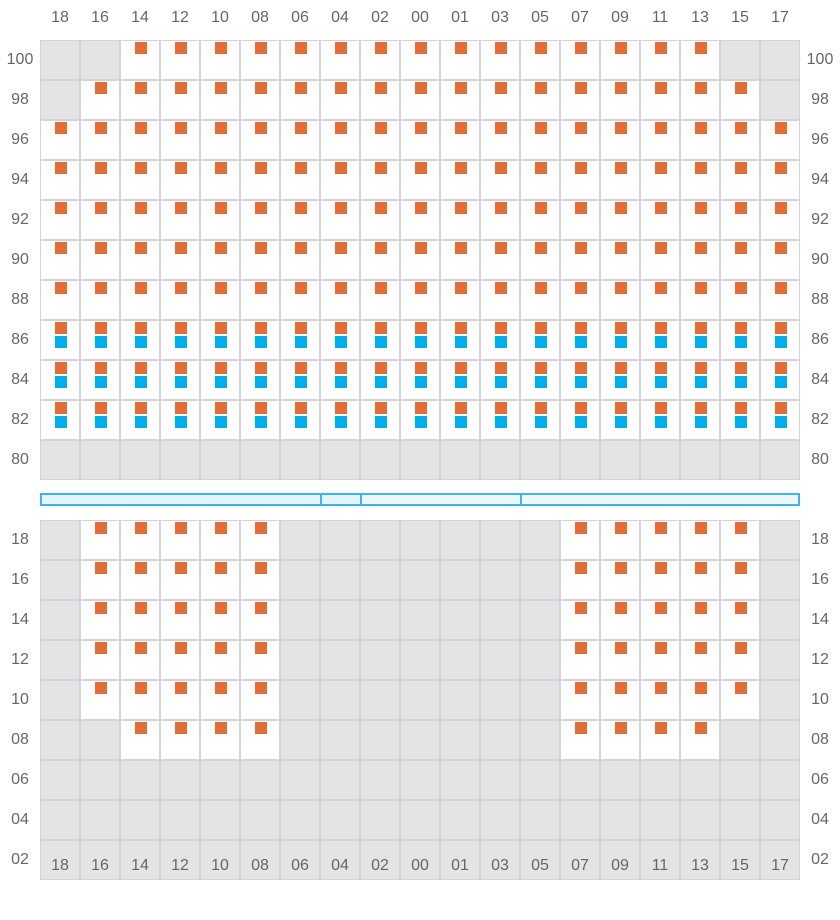  What do you see at coordinates (181, 499) in the screenshot?
I see `divider-segment` at bounding box center [181, 499].